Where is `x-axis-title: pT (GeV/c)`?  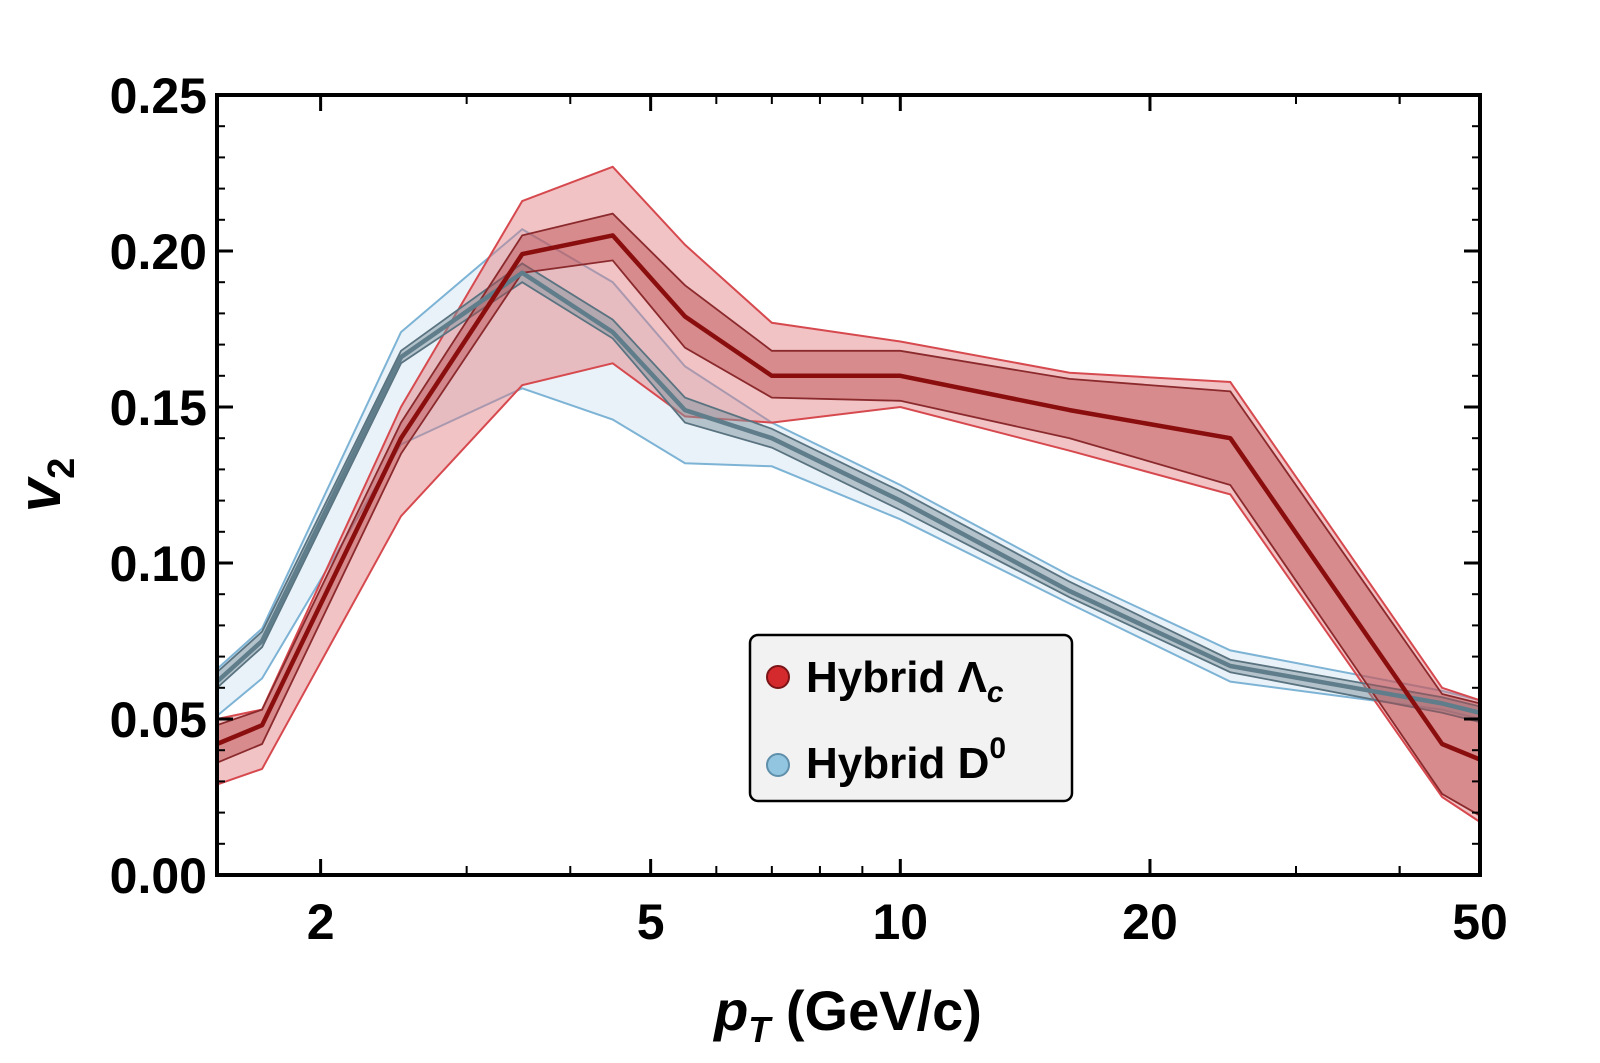
x-axis-title: pT (GeV/c) is located at coordinates (847, 1014).